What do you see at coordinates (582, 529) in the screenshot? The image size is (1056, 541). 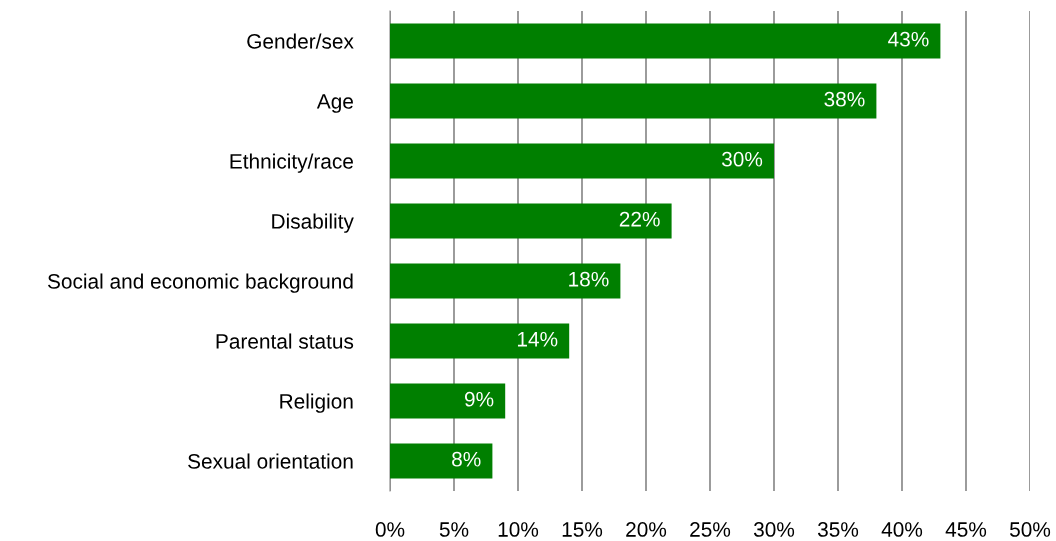 I see `x-tick-label: 15%` at bounding box center [582, 529].